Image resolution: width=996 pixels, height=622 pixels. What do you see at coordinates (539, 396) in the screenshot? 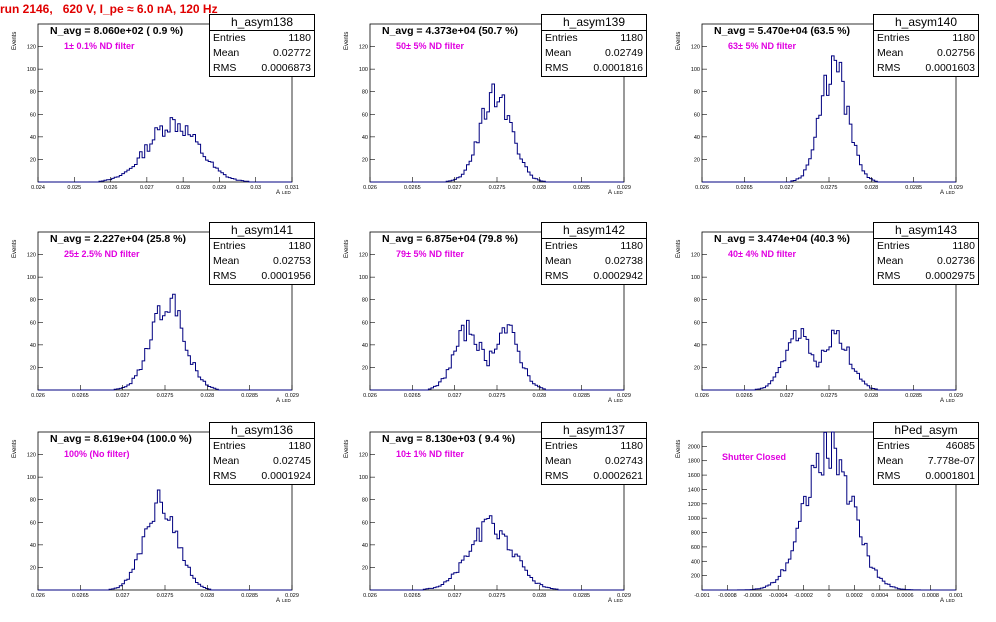
I see `x-tick-label: 0.028` at bounding box center [539, 396].